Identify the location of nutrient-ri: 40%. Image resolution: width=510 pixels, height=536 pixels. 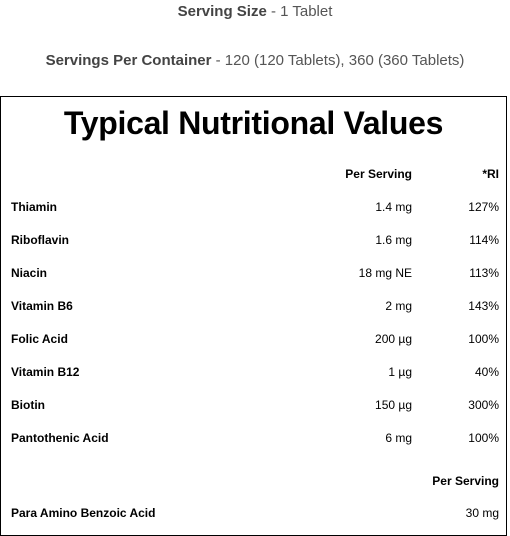
(486, 372).